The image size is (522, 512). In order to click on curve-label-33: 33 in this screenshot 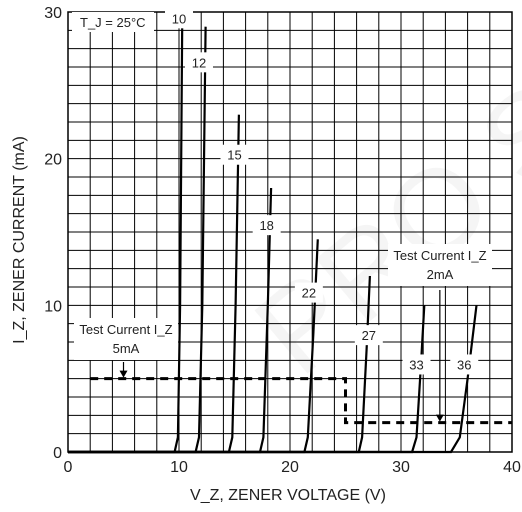, I will do `click(416, 364)`.